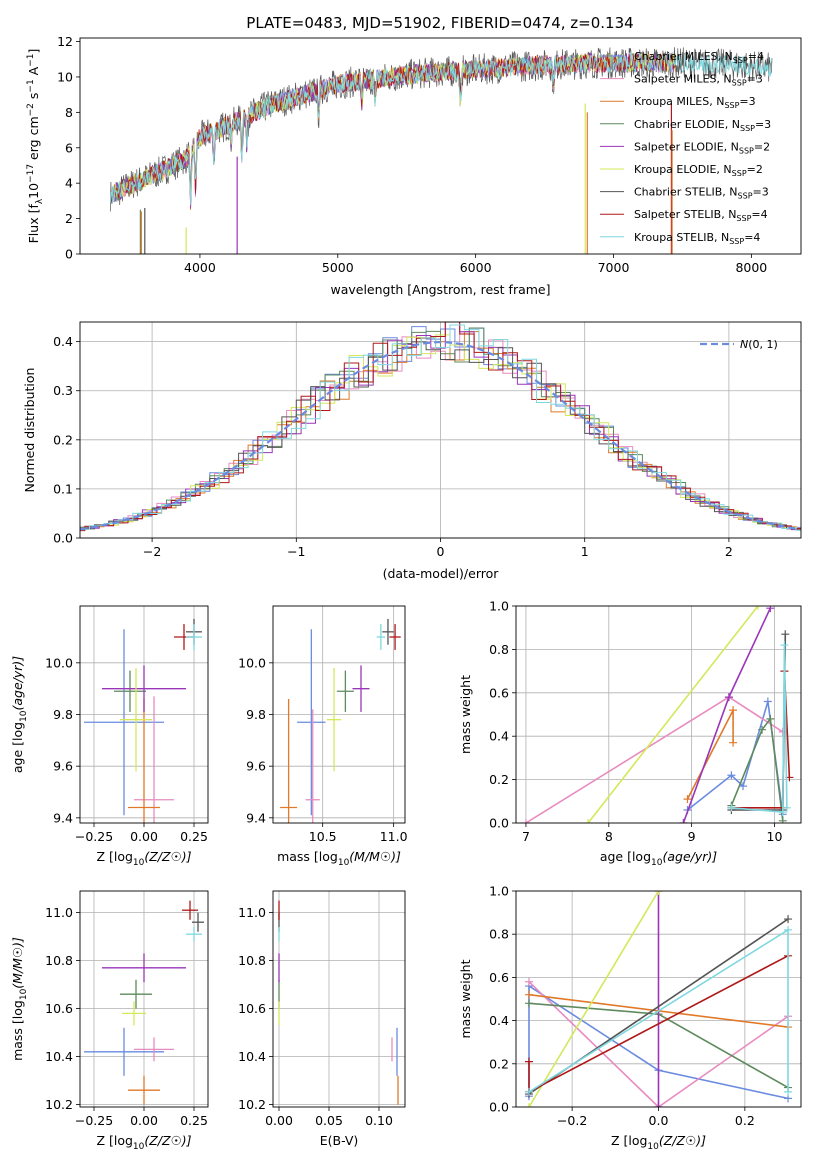 Image resolution: width=819 pixels, height=1170 pixels. What do you see at coordinates (323, 836) in the screenshot?
I see `x-tick-label: 10.5` at bounding box center [323, 836].